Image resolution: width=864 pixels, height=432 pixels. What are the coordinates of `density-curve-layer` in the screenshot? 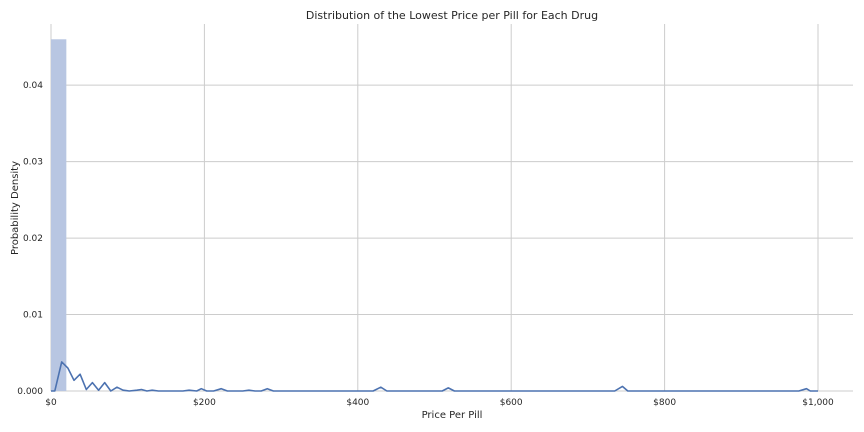 It's located at (434, 376).